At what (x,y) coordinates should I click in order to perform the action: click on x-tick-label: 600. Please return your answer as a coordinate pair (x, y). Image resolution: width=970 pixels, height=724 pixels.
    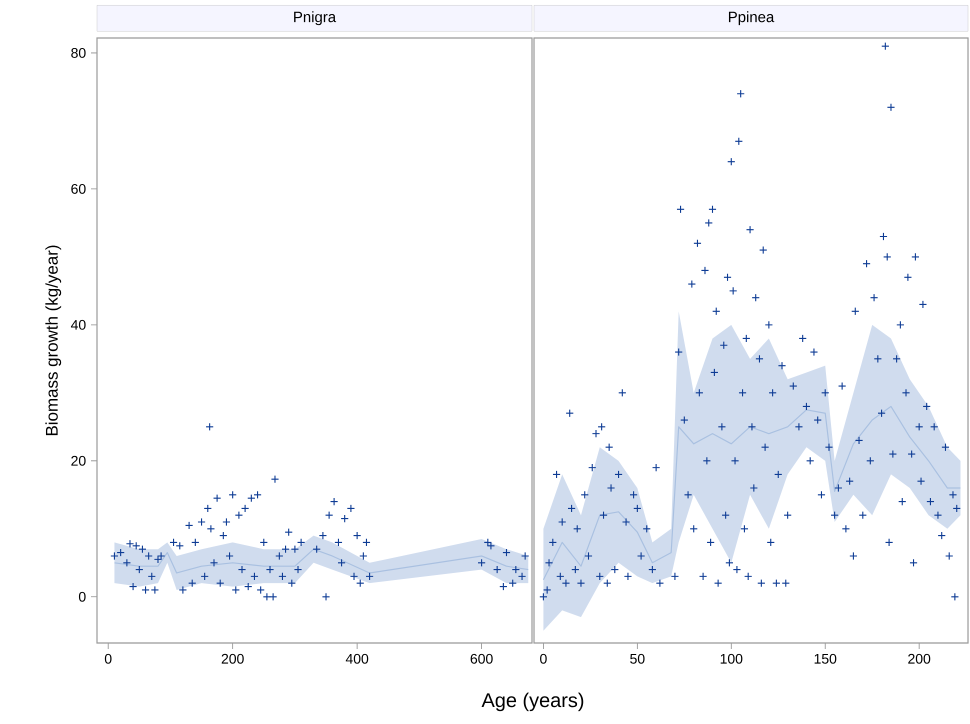
    Looking at the image, I should click on (481, 659).